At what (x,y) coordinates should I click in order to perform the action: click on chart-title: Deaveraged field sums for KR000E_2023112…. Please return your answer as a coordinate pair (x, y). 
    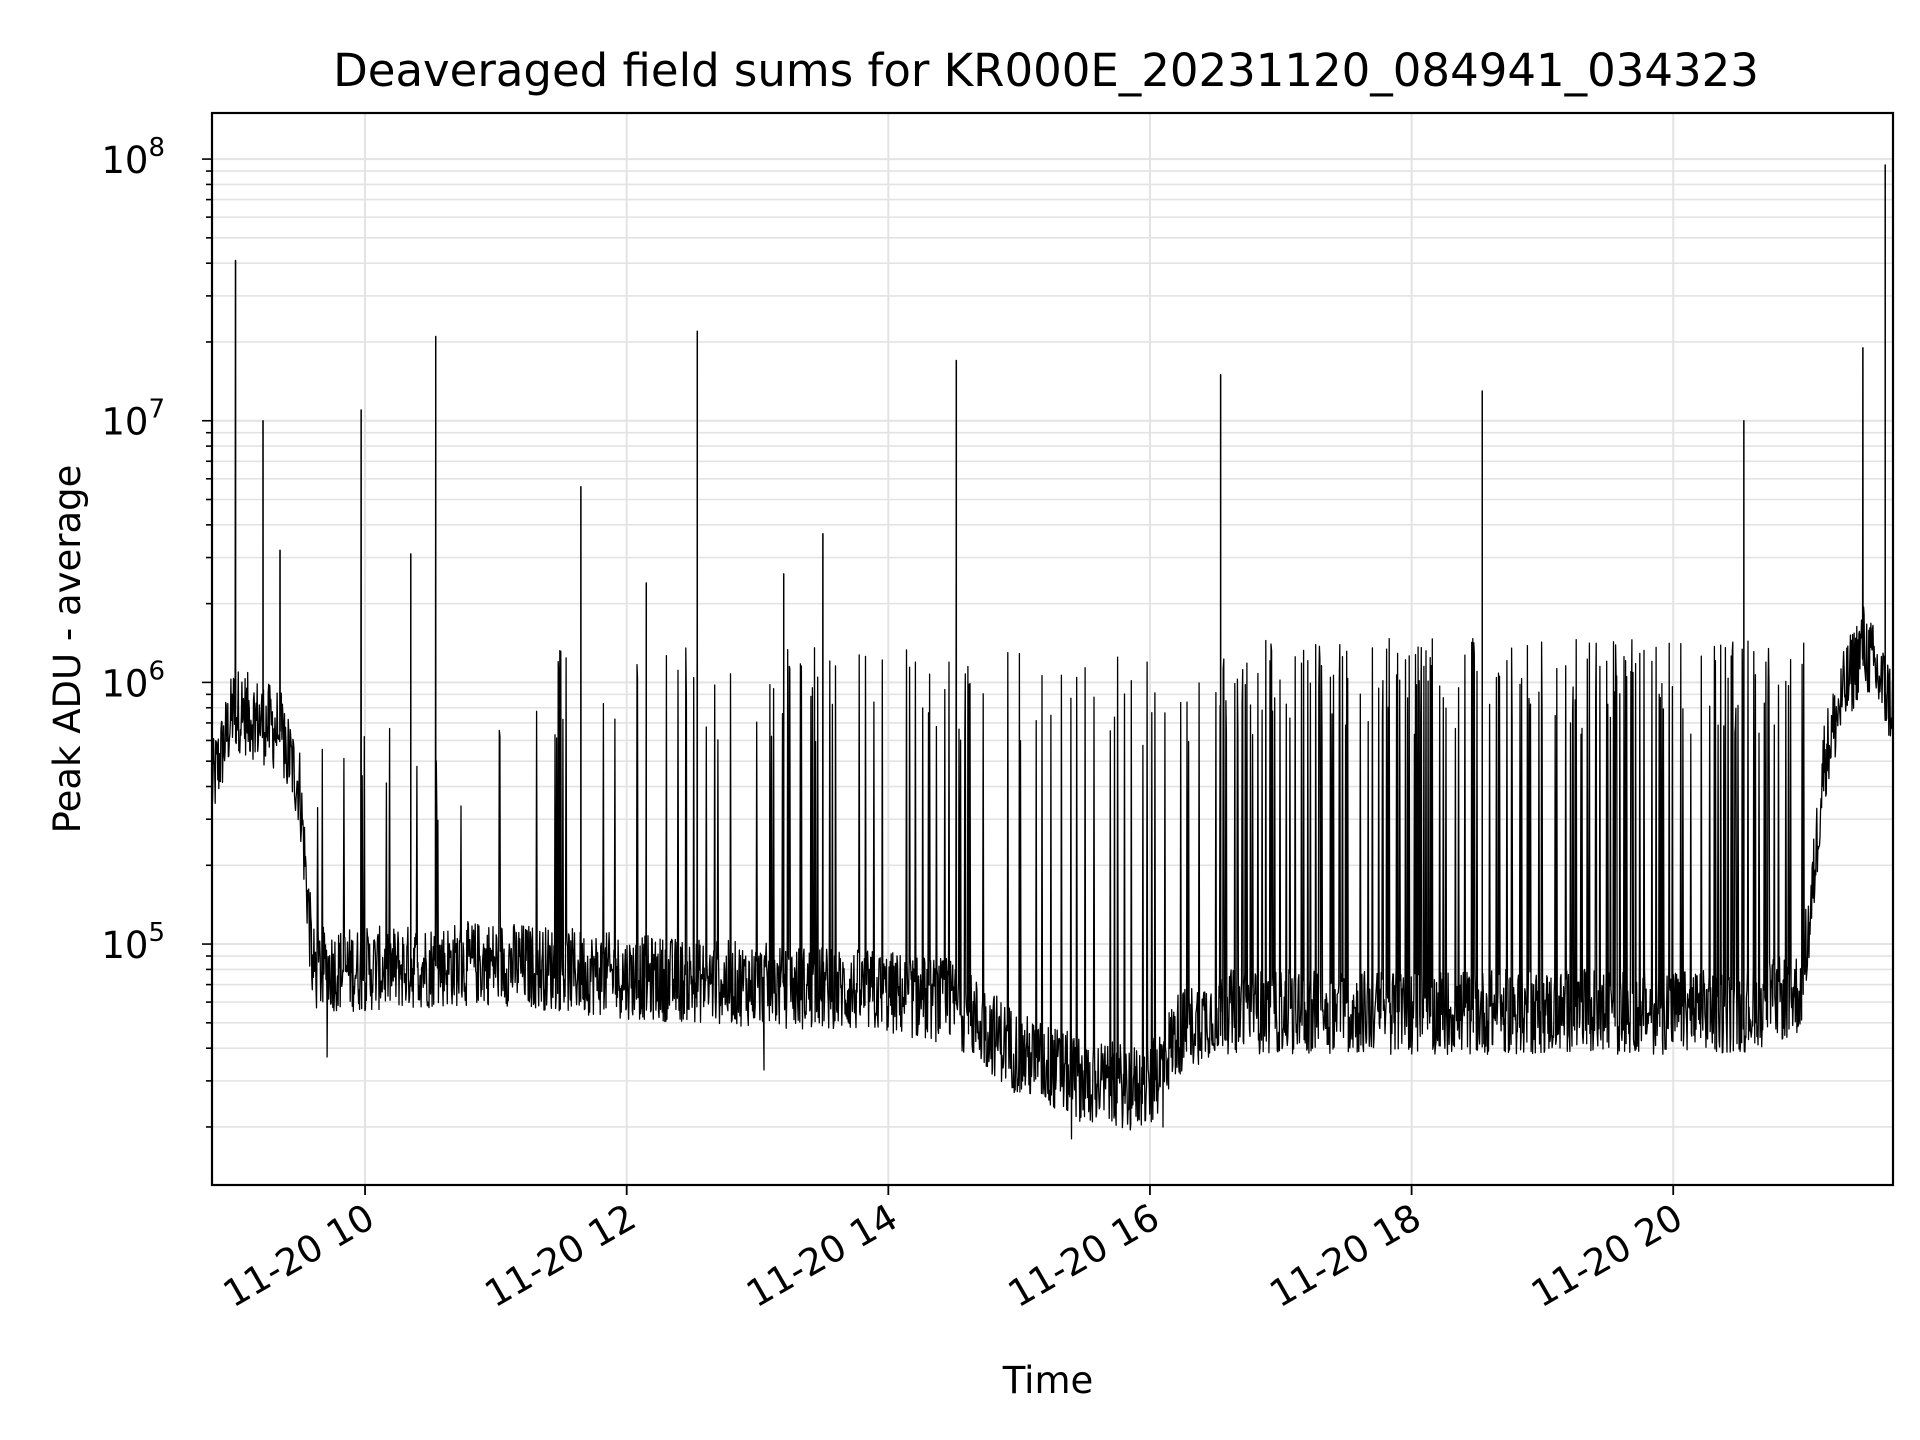
    Looking at the image, I should click on (1046, 70).